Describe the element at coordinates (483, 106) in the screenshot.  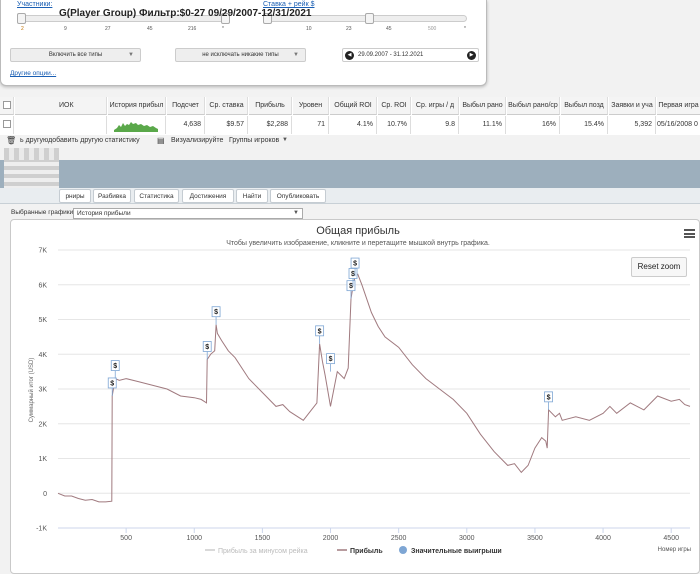
I see `column-header: Выбыл рано` at that location.